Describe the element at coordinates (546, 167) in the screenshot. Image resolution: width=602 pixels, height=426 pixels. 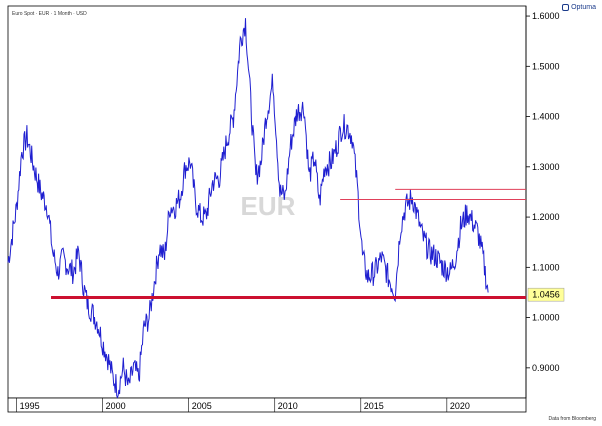
I see `y-tick-label: 1.3000` at that location.